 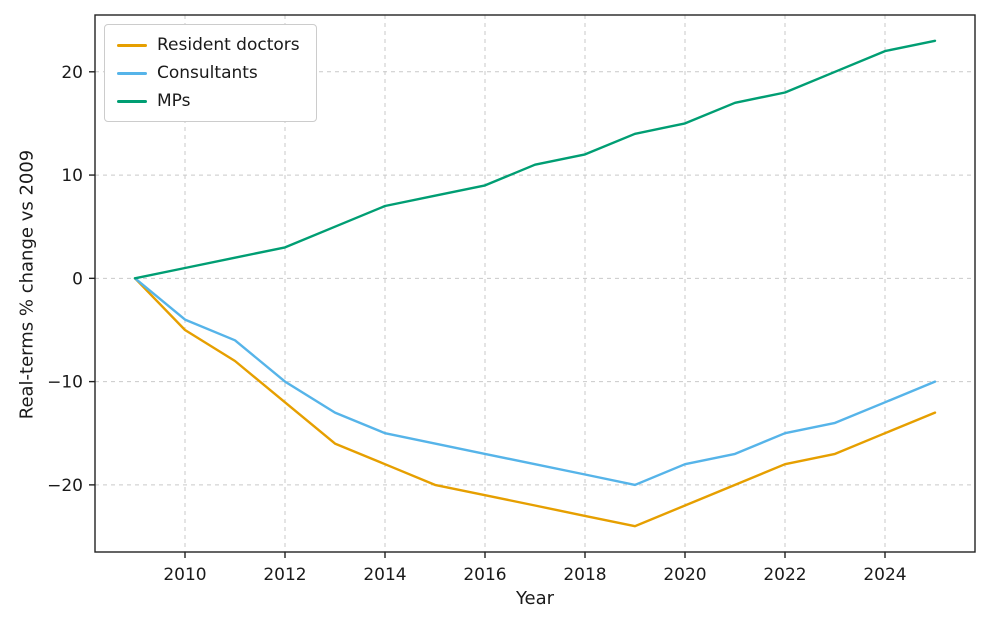 What do you see at coordinates (65, 486) in the screenshot?
I see `svg-text: −20` at bounding box center [65, 486].